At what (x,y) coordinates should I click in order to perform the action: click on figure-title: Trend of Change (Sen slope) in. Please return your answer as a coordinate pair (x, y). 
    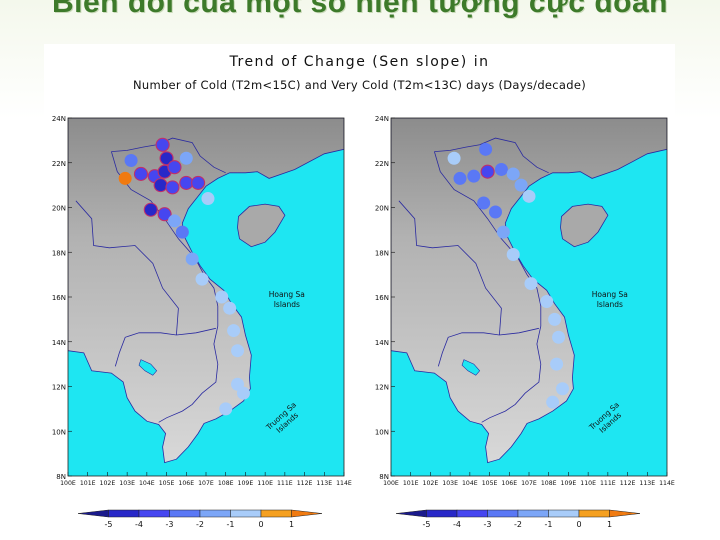
    Looking at the image, I should click on (359, 62).